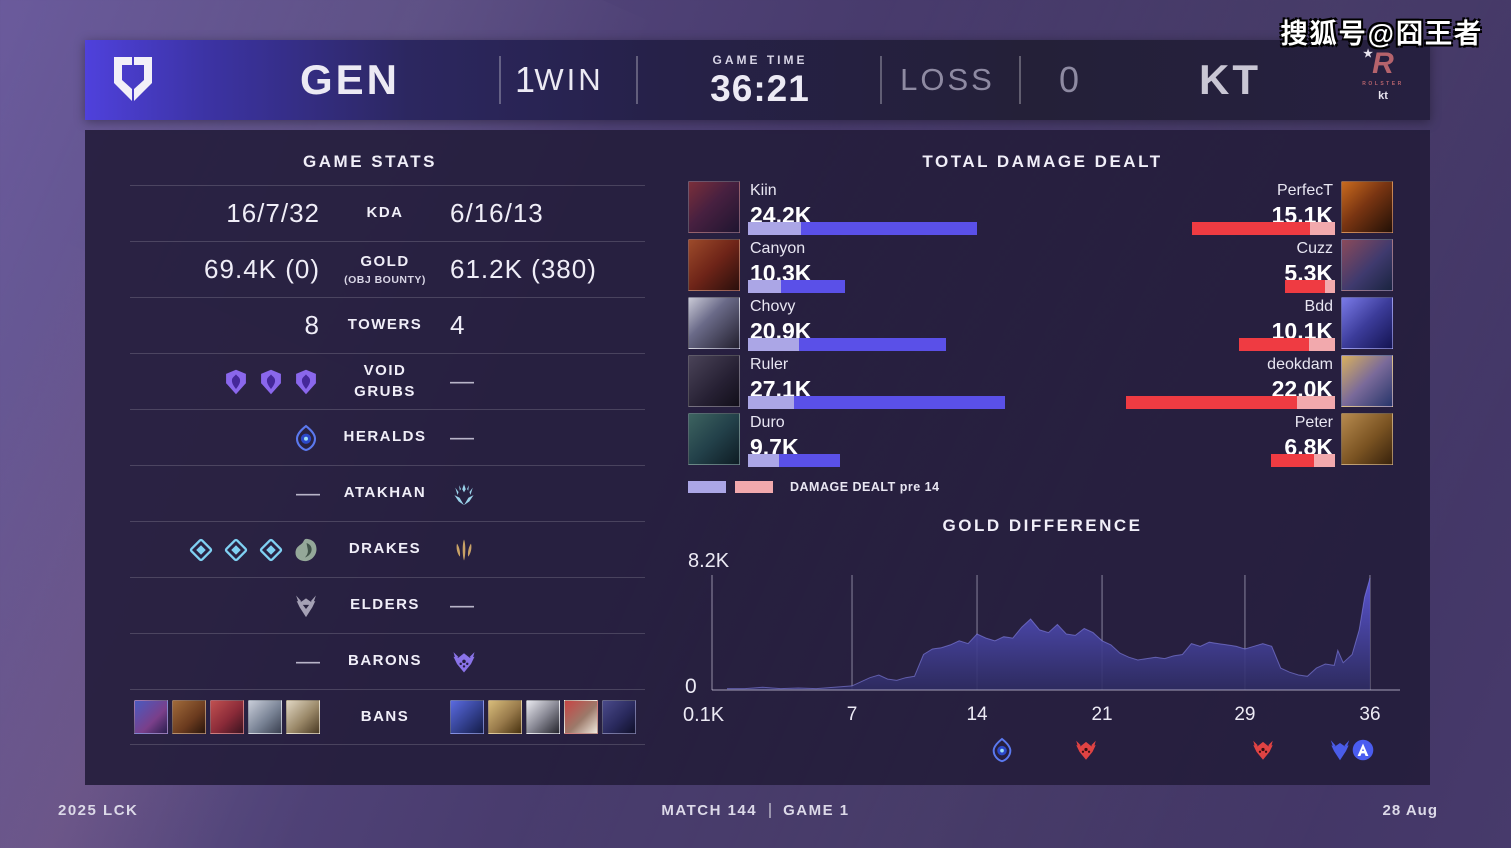 Image resolution: width=1511 pixels, height=848 pixels. I want to click on stat-label-towers: TOWERS, so click(385, 325).